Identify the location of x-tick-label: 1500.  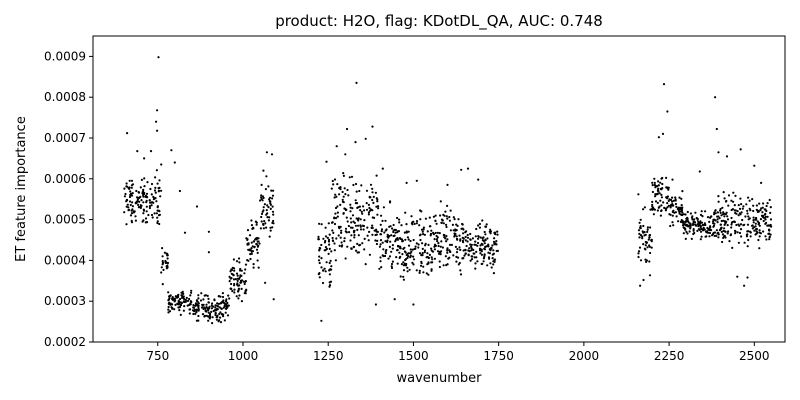
(413, 356).